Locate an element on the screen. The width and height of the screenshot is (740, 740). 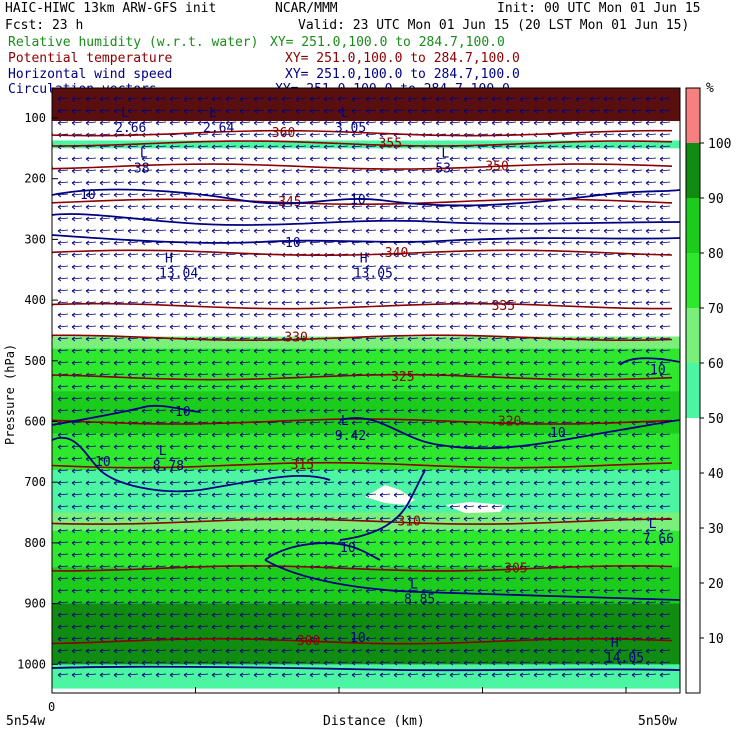
theta-contour is located at coordinates (362, 568).